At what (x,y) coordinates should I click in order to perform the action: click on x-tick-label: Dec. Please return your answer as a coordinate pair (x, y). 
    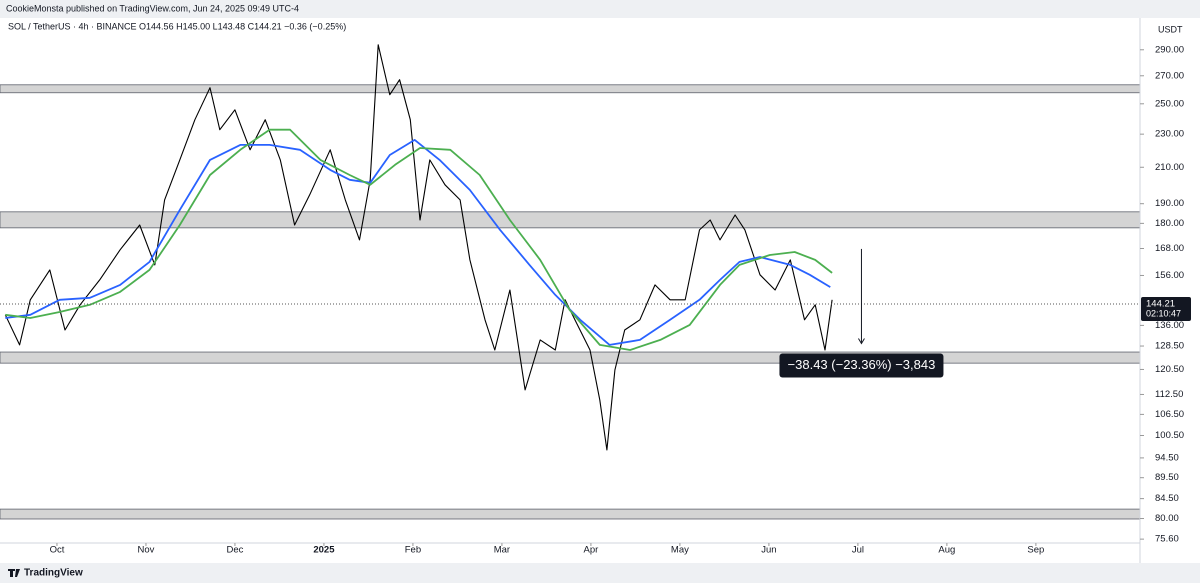
    Looking at the image, I should click on (234, 550).